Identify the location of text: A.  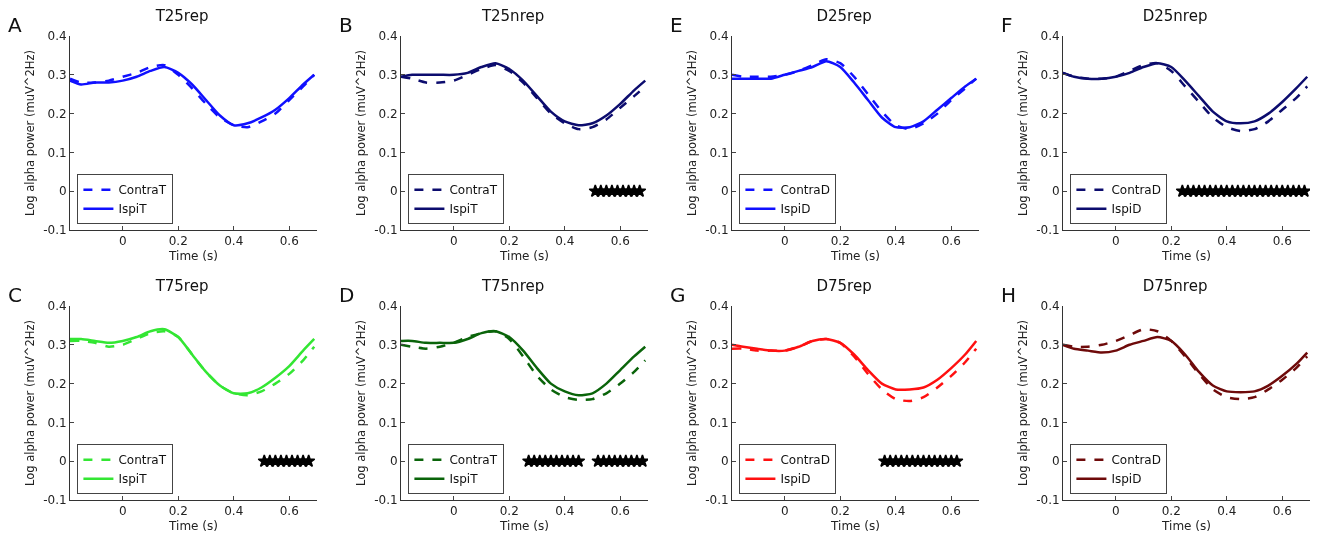
(15, 25).